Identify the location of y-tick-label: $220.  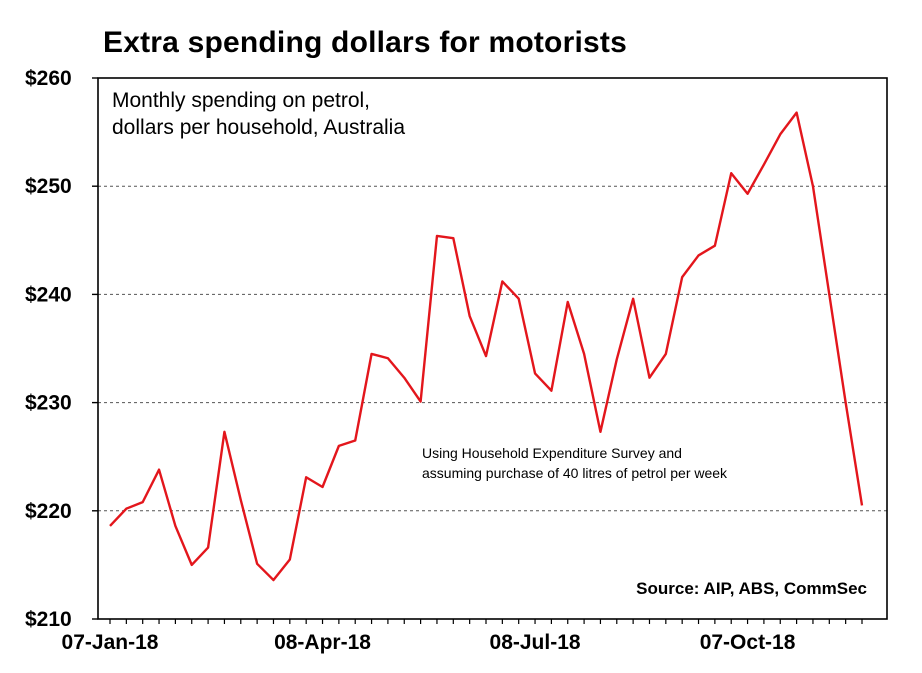
(48, 511).